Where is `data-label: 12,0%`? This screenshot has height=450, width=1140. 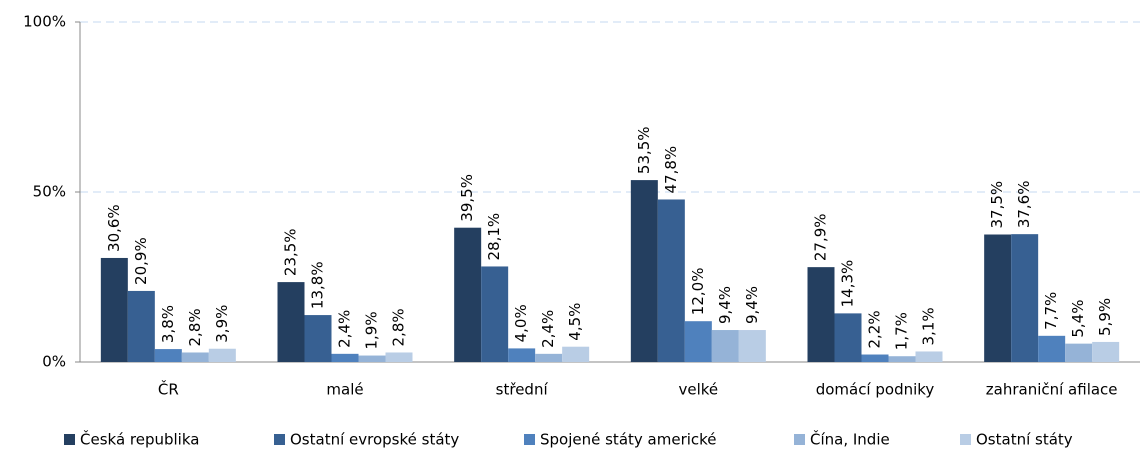 data-label: 12,0% is located at coordinates (698, 292).